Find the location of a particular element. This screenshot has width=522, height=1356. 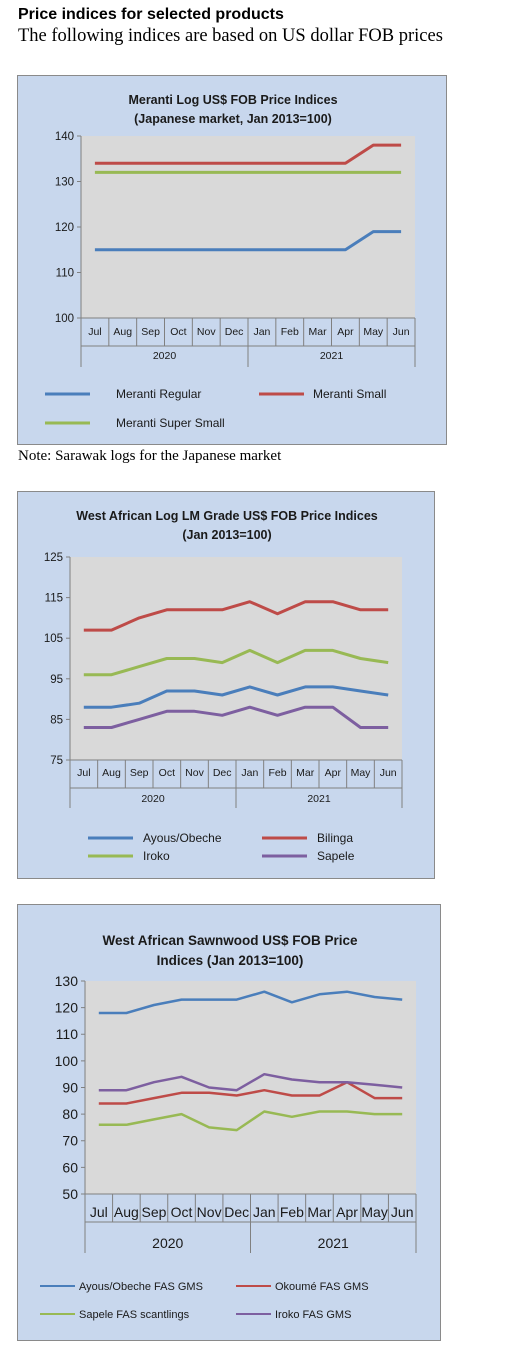

y-tick-label: 95 is located at coordinates (56, 680).